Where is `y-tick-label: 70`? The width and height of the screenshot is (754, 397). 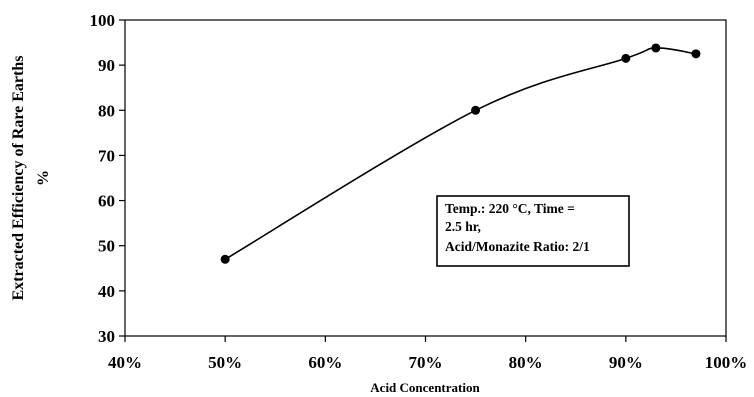
y-tick-label: 70 is located at coordinates (106, 155).